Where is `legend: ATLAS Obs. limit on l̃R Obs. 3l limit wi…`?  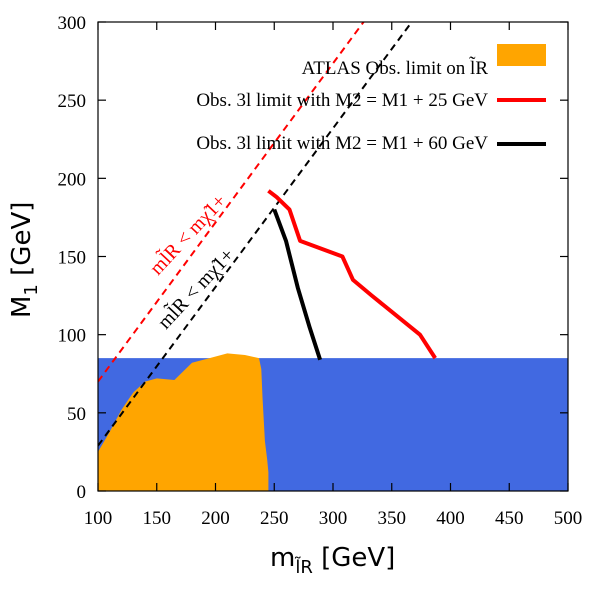 legend: ATLAS Obs. limit on l̃R Obs. 3l limit wi… is located at coordinates (371, 99).